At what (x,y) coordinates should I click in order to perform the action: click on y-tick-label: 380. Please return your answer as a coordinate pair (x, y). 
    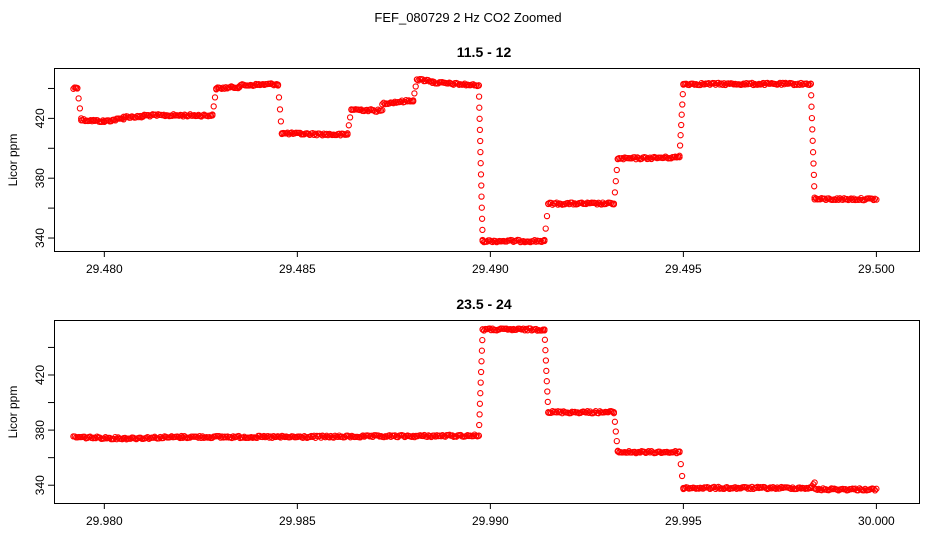
    Looking at the image, I should click on (40, 430).